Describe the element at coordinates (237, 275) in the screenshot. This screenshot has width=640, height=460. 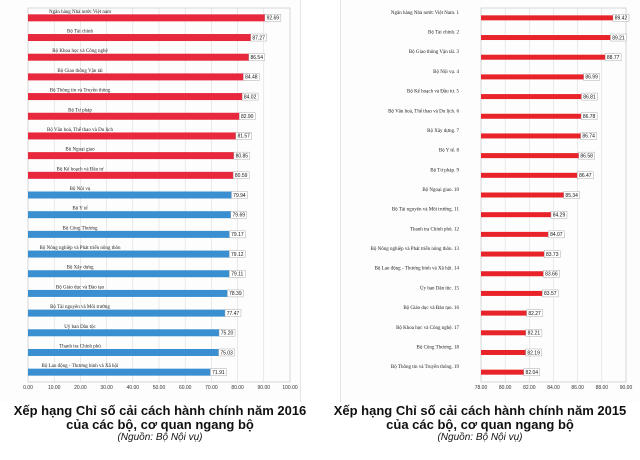
I see `value-label: 79.11` at that location.